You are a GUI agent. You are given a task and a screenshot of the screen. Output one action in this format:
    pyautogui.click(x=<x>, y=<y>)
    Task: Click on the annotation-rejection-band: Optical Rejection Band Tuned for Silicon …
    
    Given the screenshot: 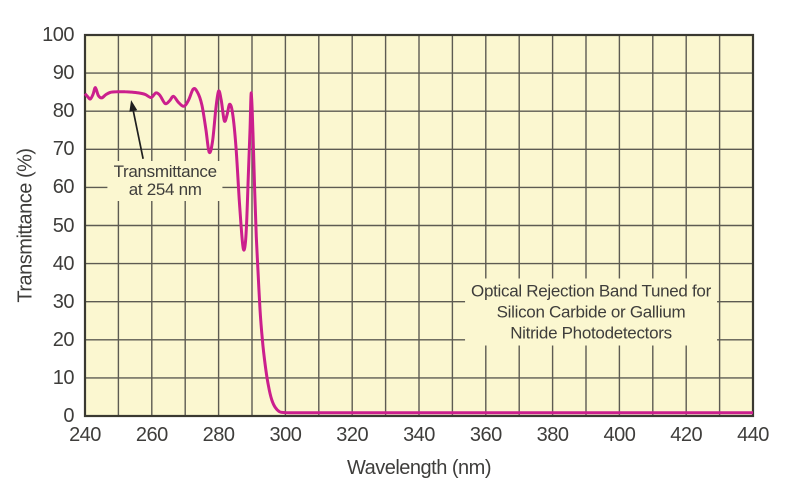 What is the action you would take?
    pyautogui.click(x=591, y=312)
    